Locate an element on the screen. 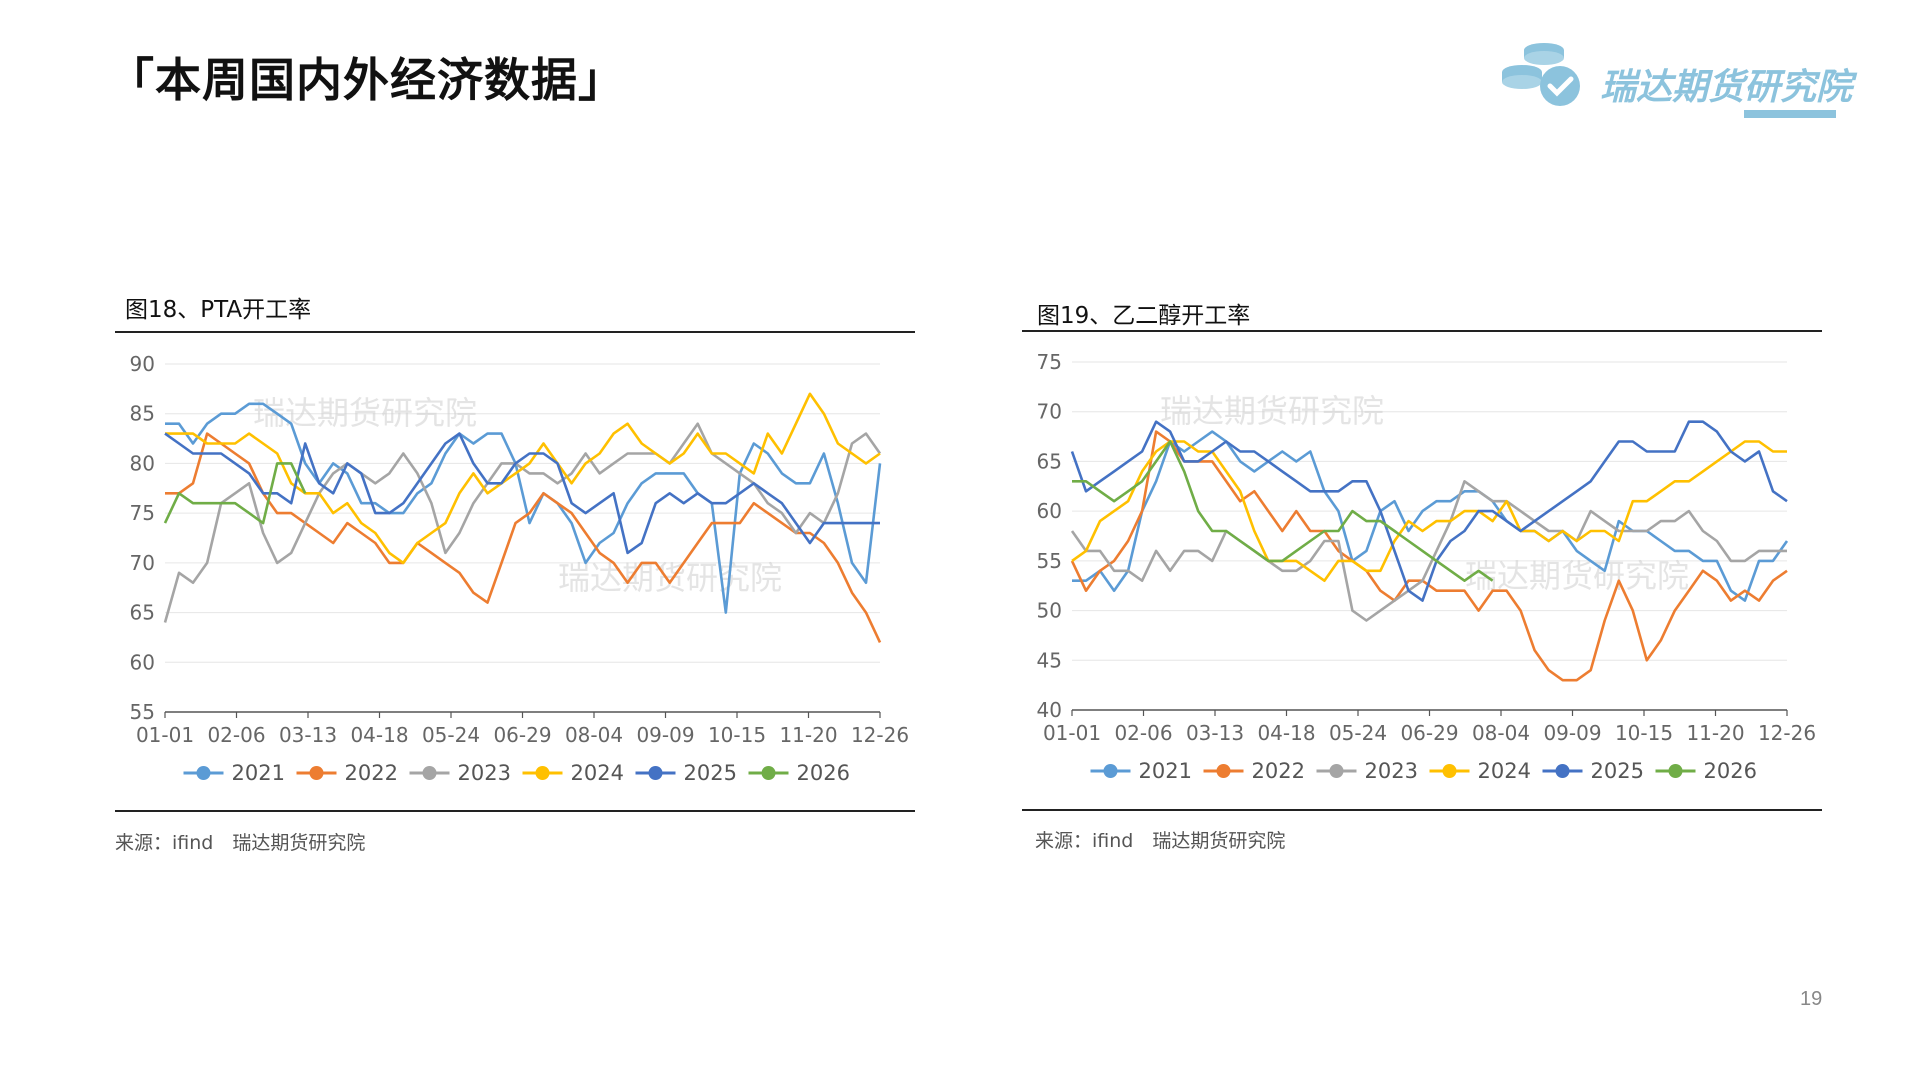 The image size is (1920, 1080). chart1-series-2024 is located at coordinates (523, 478).